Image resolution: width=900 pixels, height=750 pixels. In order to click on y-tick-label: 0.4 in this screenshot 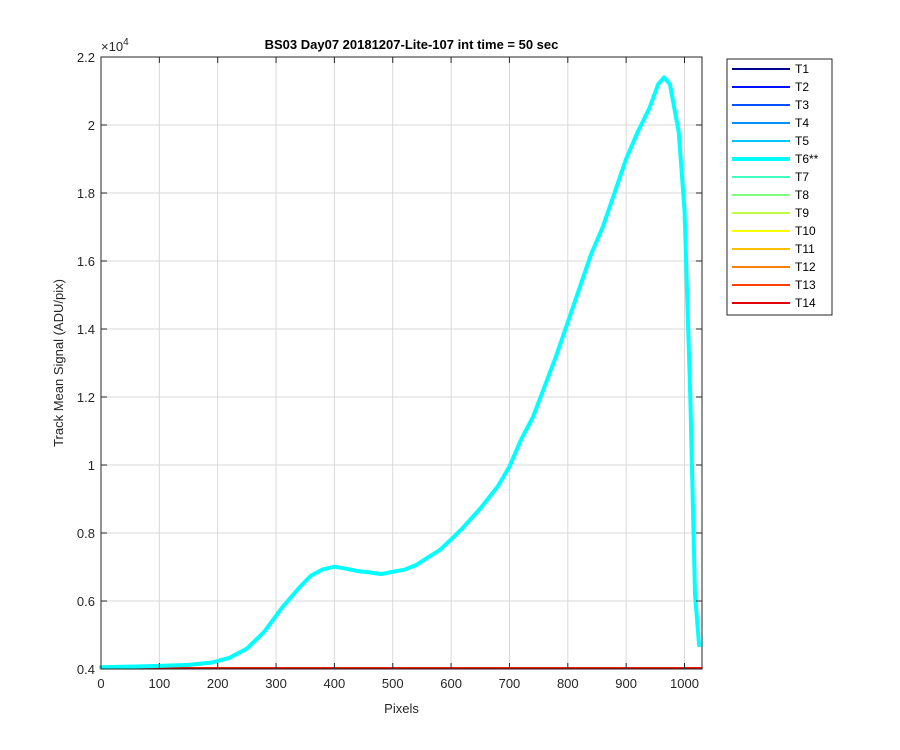, I will do `click(86, 669)`.